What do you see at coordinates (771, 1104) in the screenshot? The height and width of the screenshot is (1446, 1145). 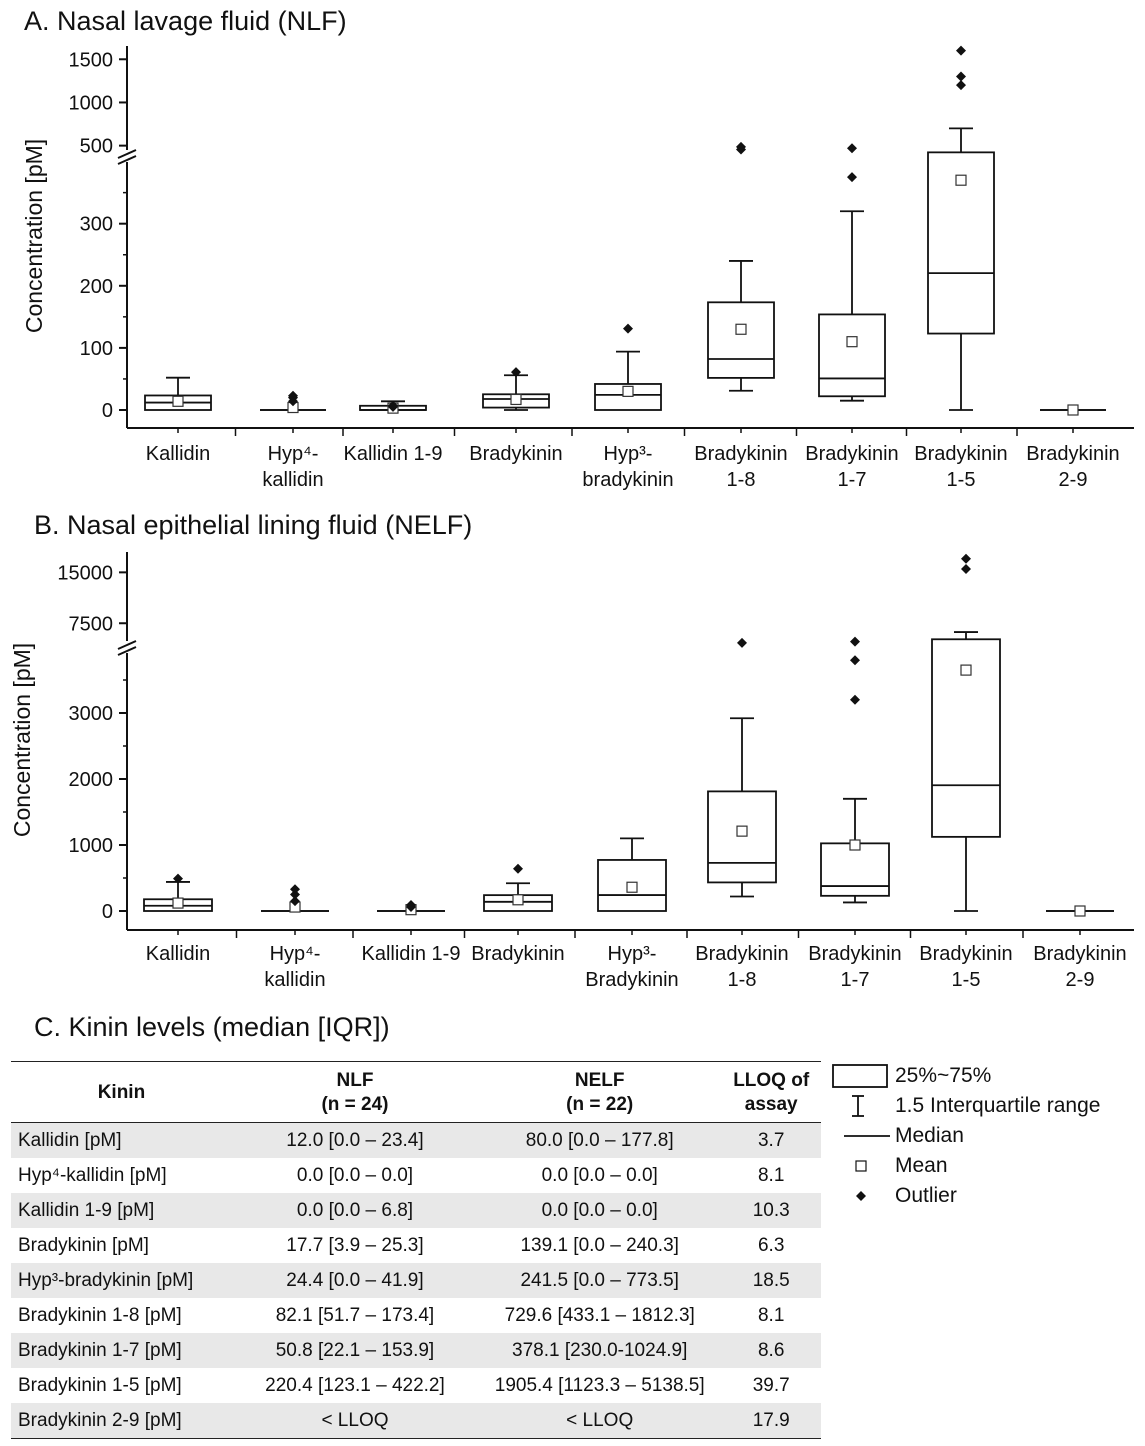 I see `header-lloq-line2: assay` at bounding box center [771, 1104].